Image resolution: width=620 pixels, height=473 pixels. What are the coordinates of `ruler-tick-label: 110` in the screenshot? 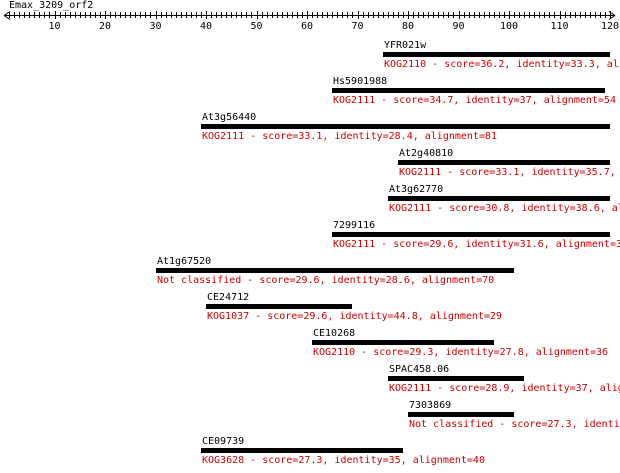 It's located at (559, 26).